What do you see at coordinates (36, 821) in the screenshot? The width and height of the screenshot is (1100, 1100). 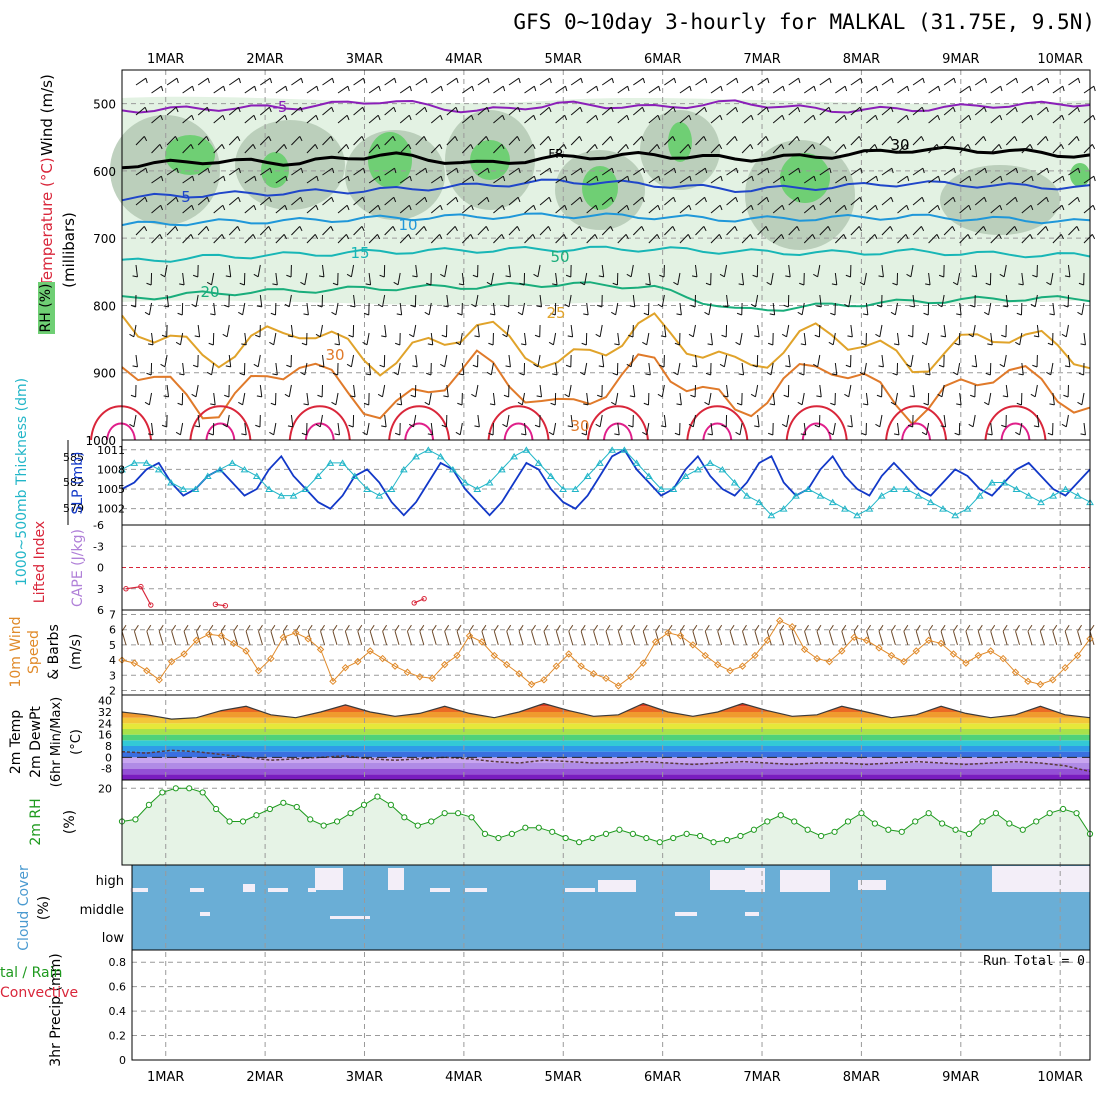 I see `ylabel-rh2m: 2m RH` at bounding box center [36, 821].